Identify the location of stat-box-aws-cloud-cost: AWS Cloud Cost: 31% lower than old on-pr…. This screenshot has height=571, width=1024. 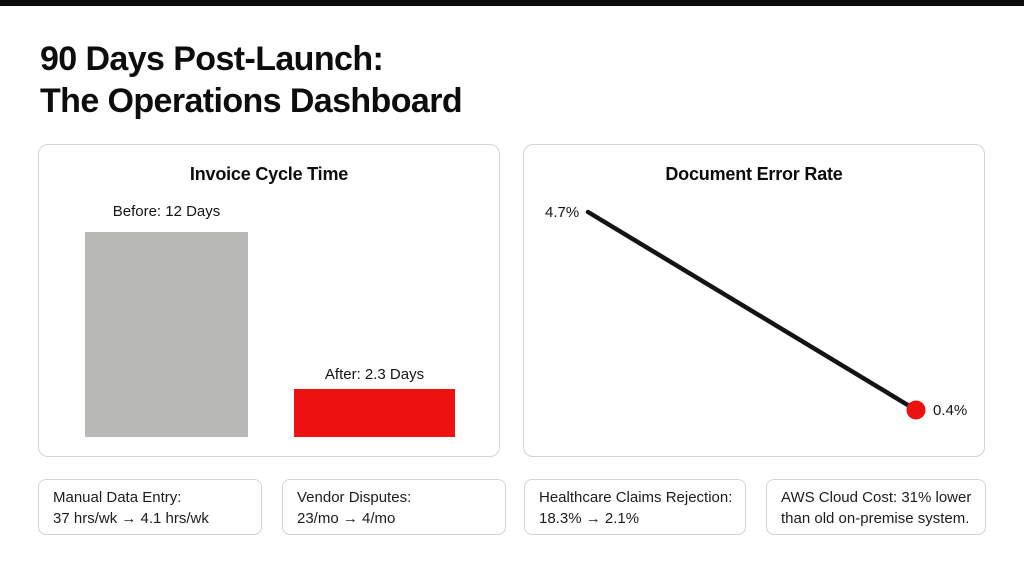
(876, 507).